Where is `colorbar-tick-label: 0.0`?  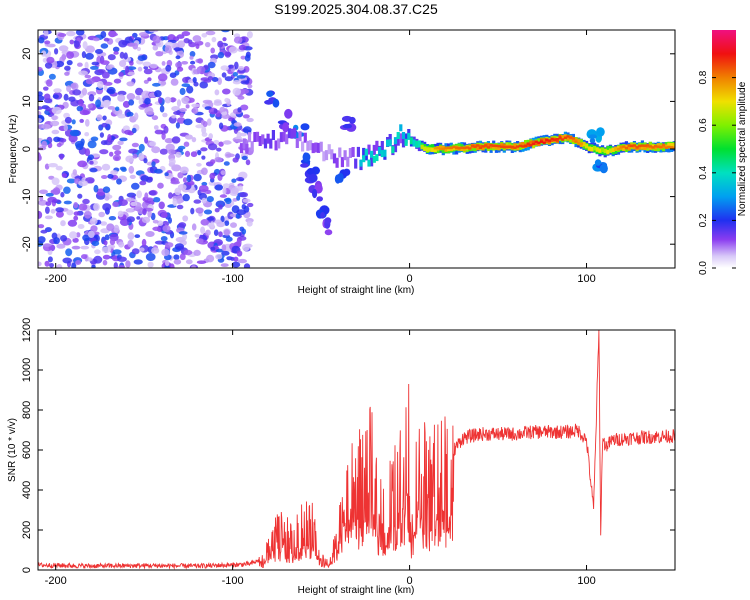 colorbar-tick-label: 0.0 is located at coordinates (703, 268).